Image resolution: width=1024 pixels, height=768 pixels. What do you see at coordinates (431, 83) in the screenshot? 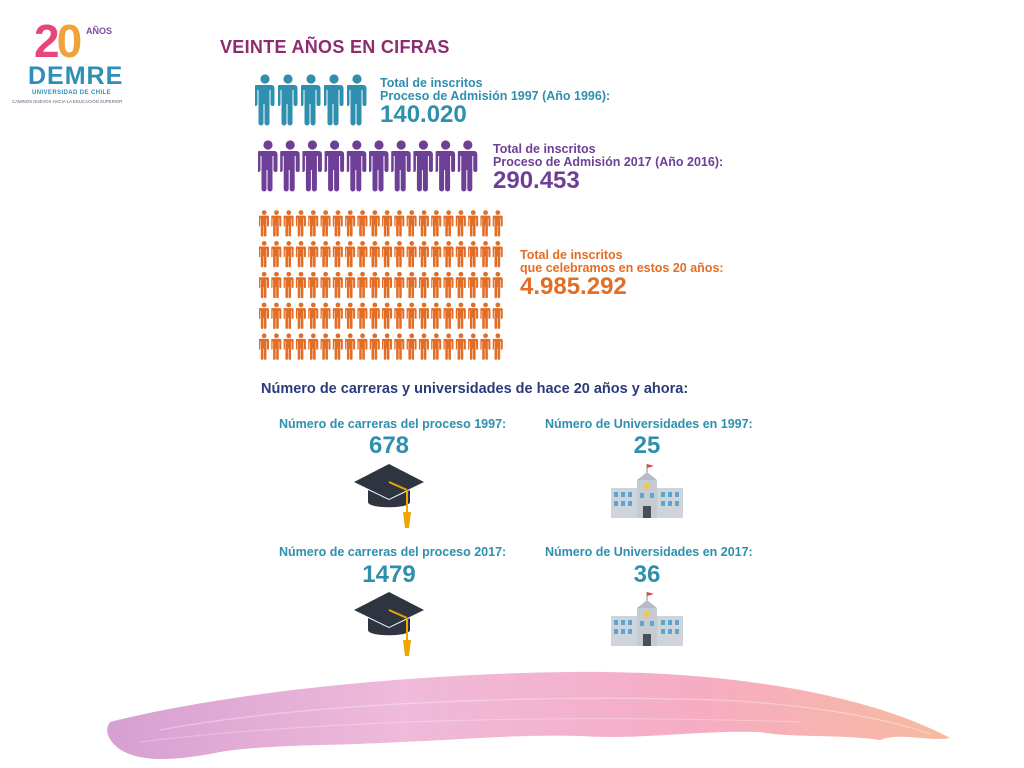
I see `group-1997-label-1: Total de inscritos` at bounding box center [431, 83].